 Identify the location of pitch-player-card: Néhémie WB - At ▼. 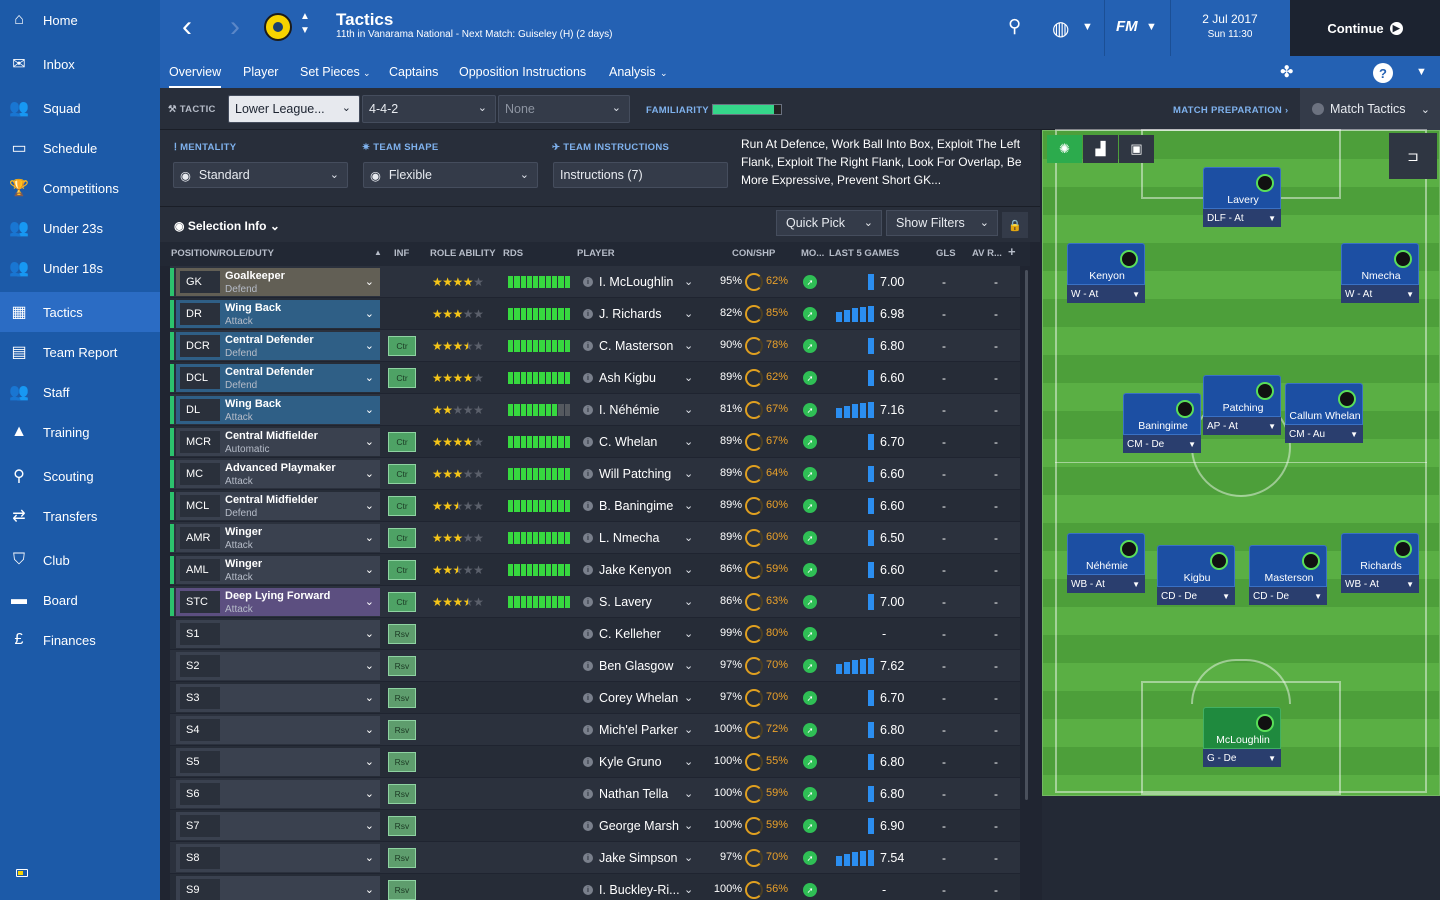
(1106, 564).